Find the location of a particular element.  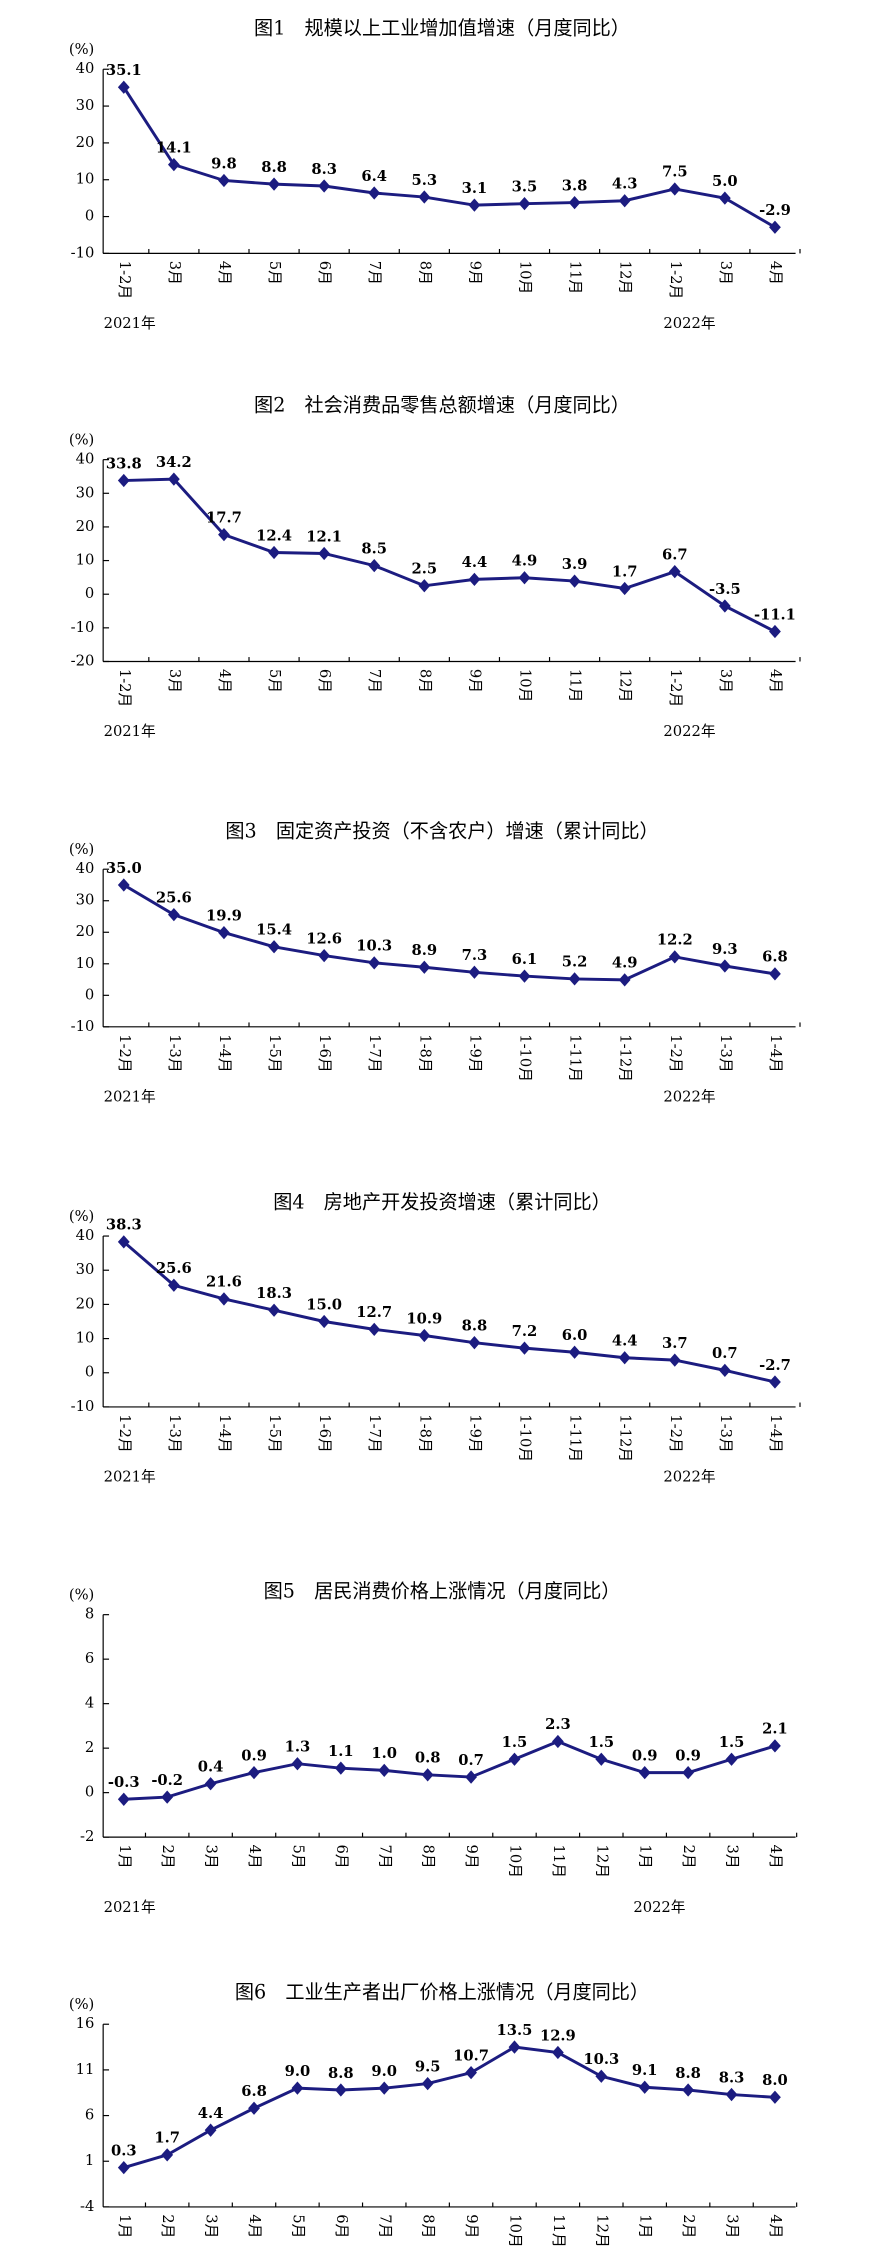

x-tick-label: 3月 is located at coordinates (174, 273).